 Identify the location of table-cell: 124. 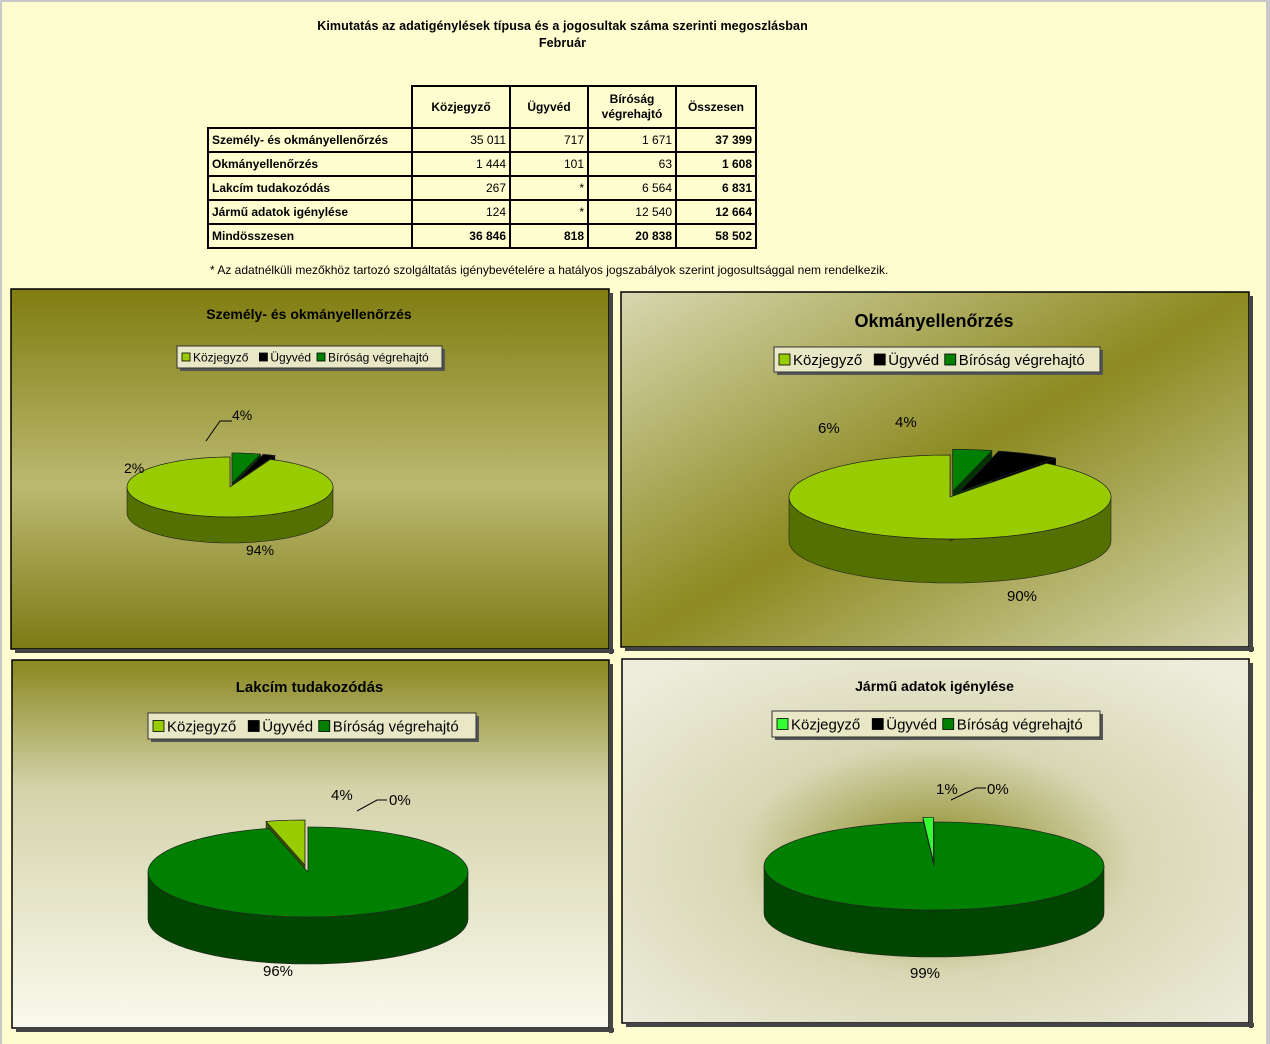
(461, 212).